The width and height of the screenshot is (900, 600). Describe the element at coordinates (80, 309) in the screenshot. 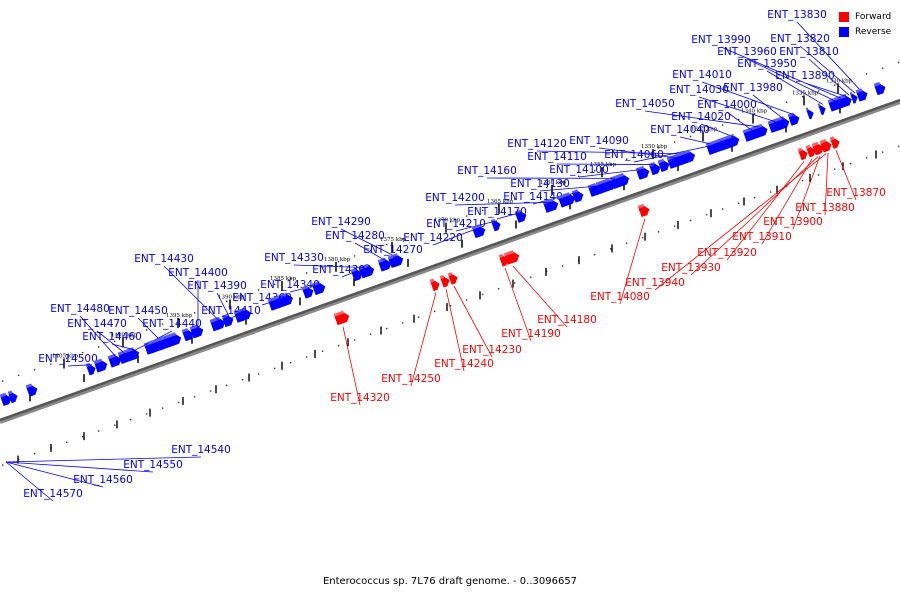

I see `gene-label: ENT_14480` at that location.